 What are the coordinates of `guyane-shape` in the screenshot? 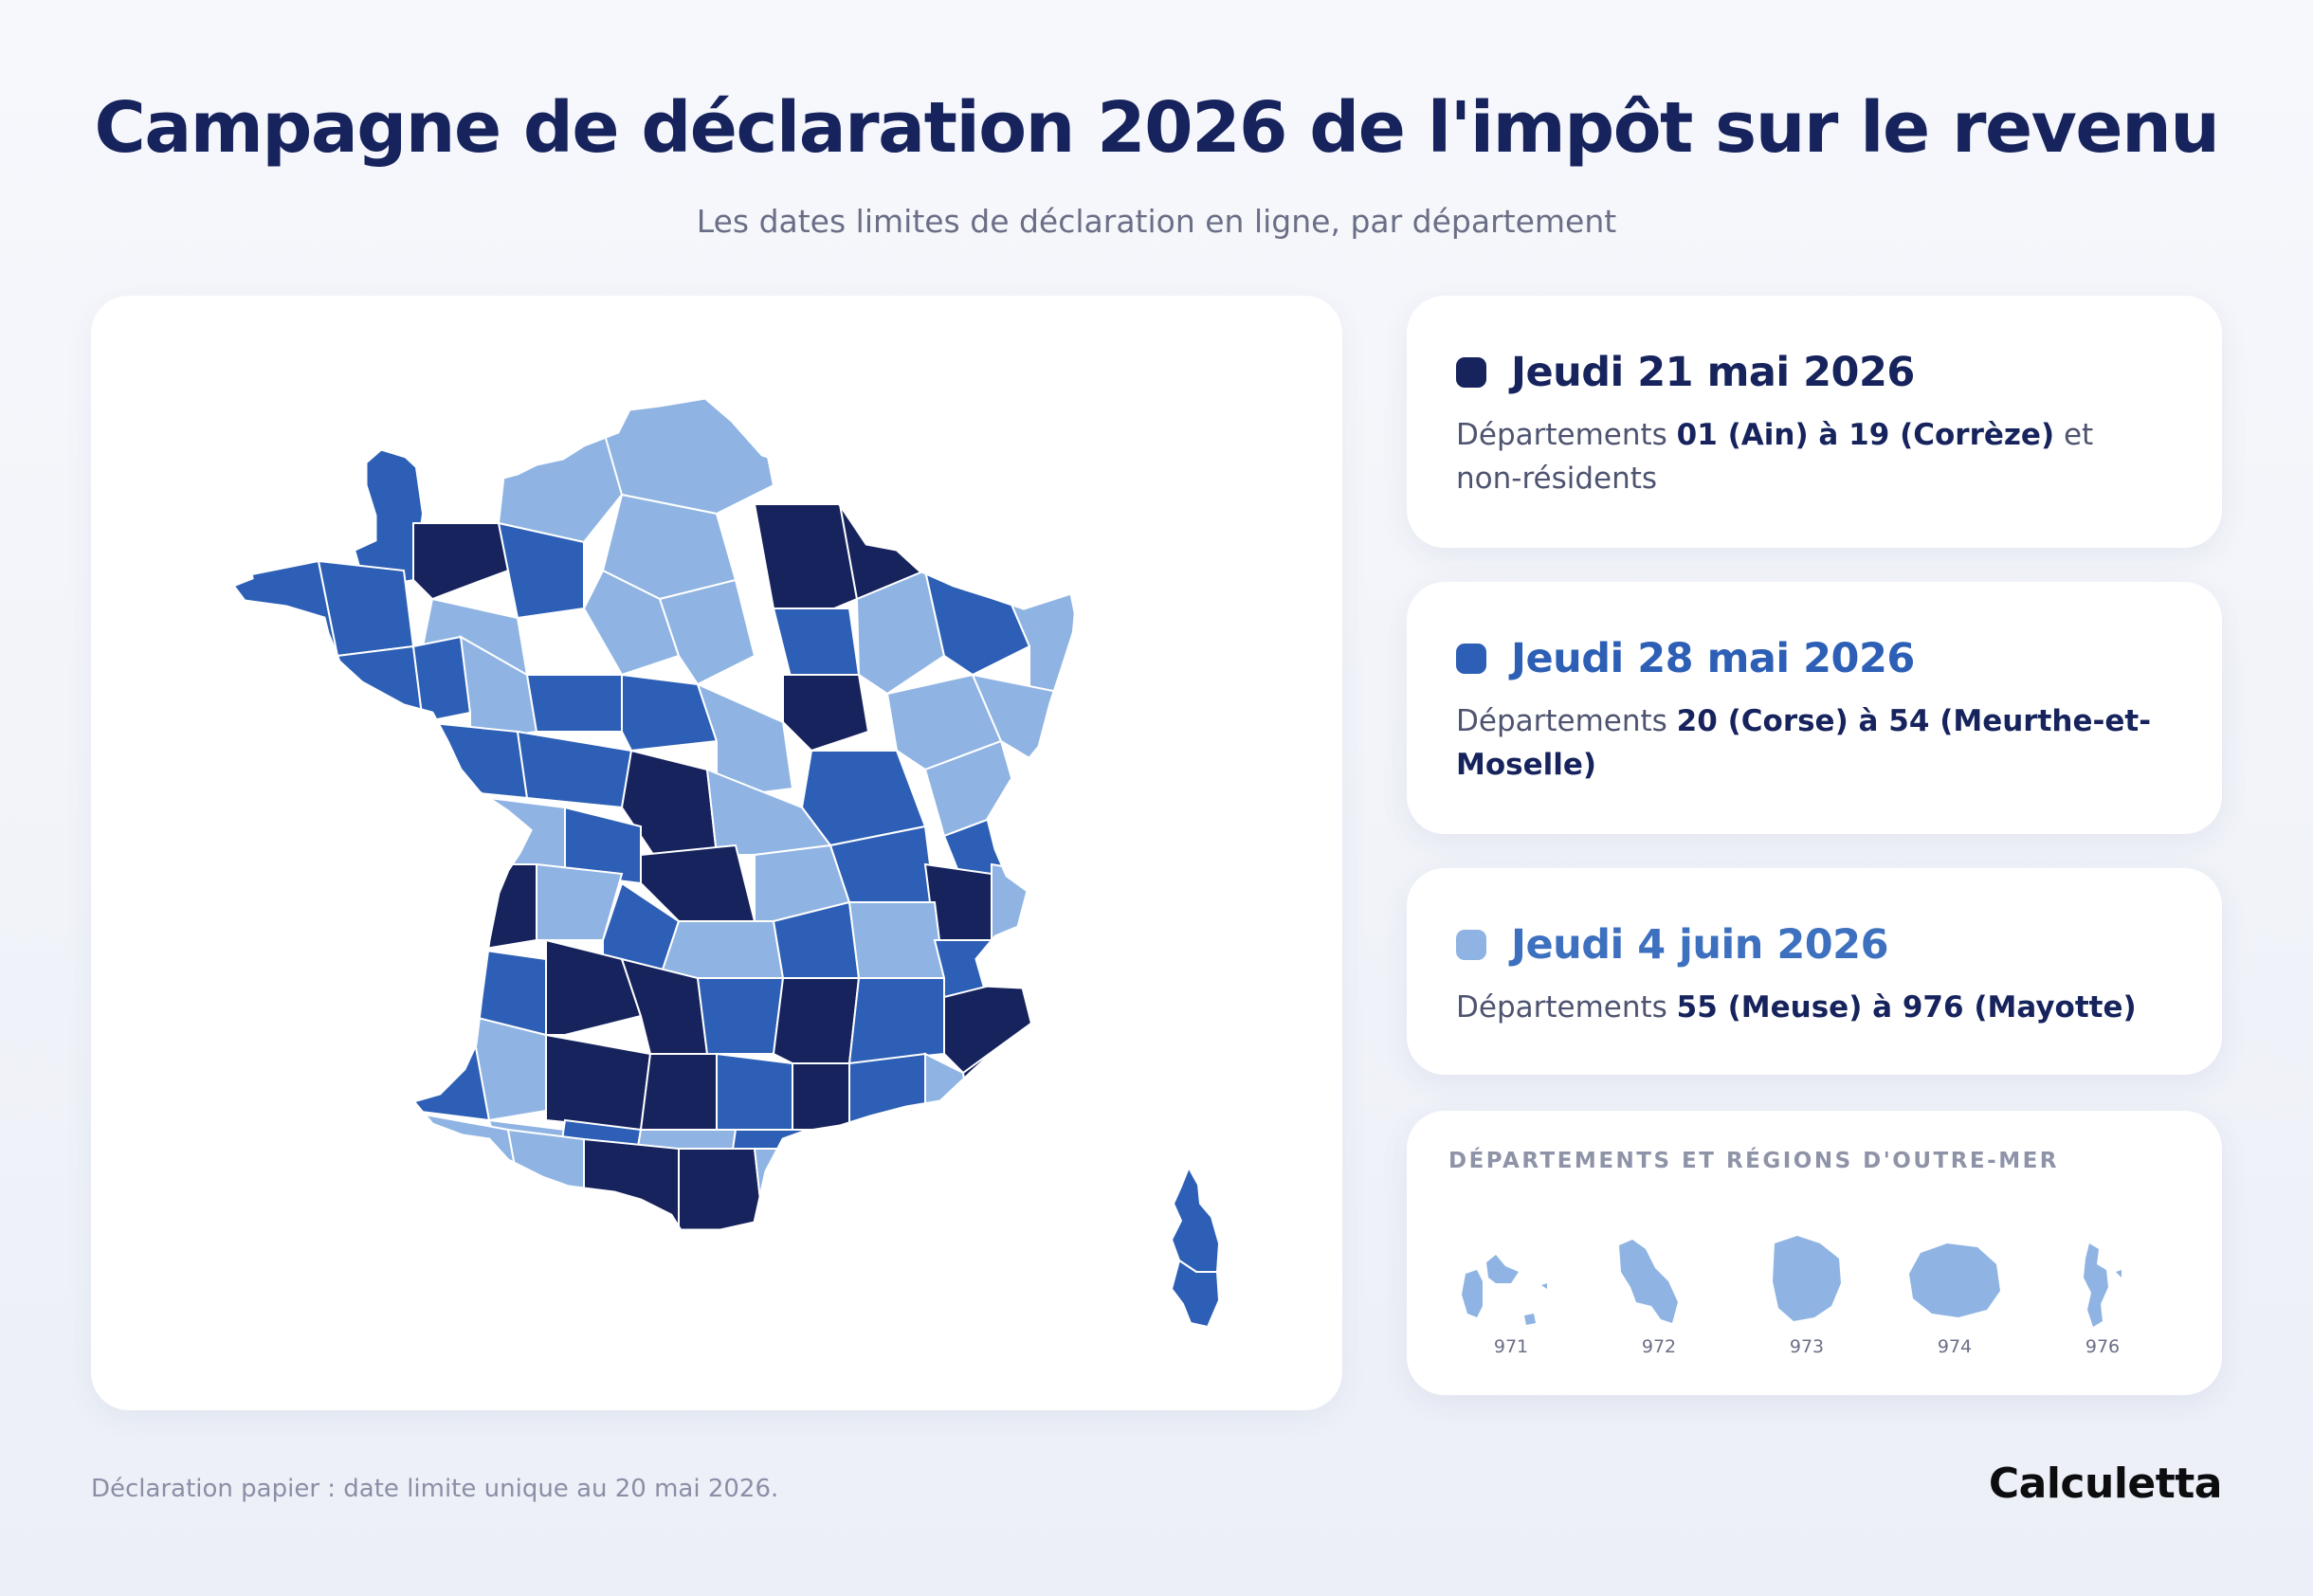 It's located at (1807, 1279).